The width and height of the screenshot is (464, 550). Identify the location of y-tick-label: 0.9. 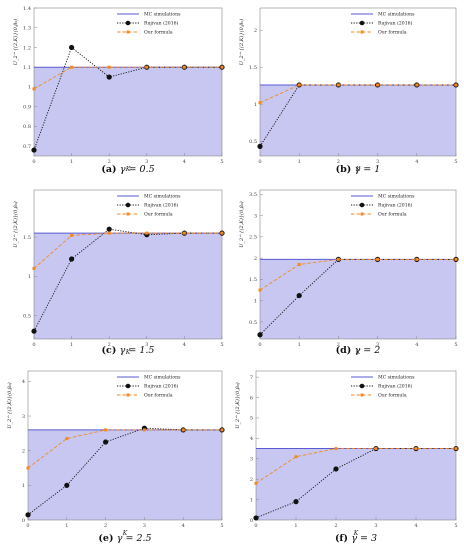
(27, 107).